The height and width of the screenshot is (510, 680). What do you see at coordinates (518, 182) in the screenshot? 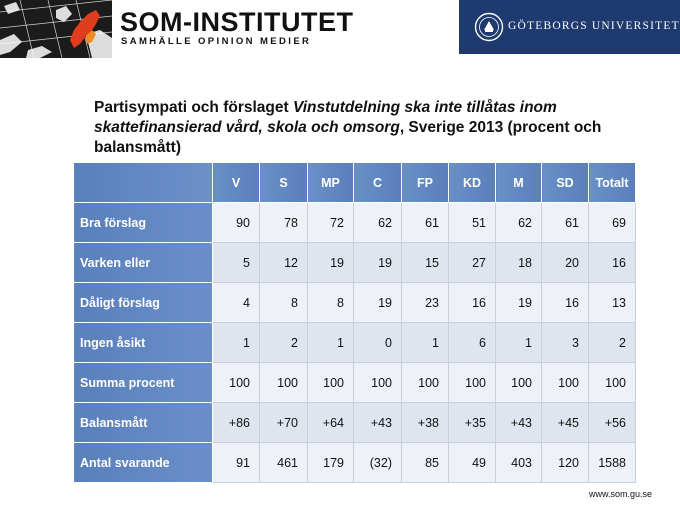
I see `column-header: M` at bounding box center [518, 182].